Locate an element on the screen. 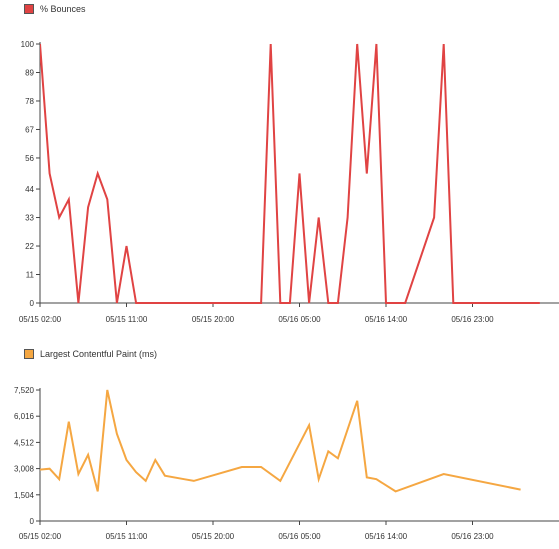 Image resolution: width=559 pixels, height=549 pixels. bounces-y-tick-label: 33 is located at coordinates (29, 218).